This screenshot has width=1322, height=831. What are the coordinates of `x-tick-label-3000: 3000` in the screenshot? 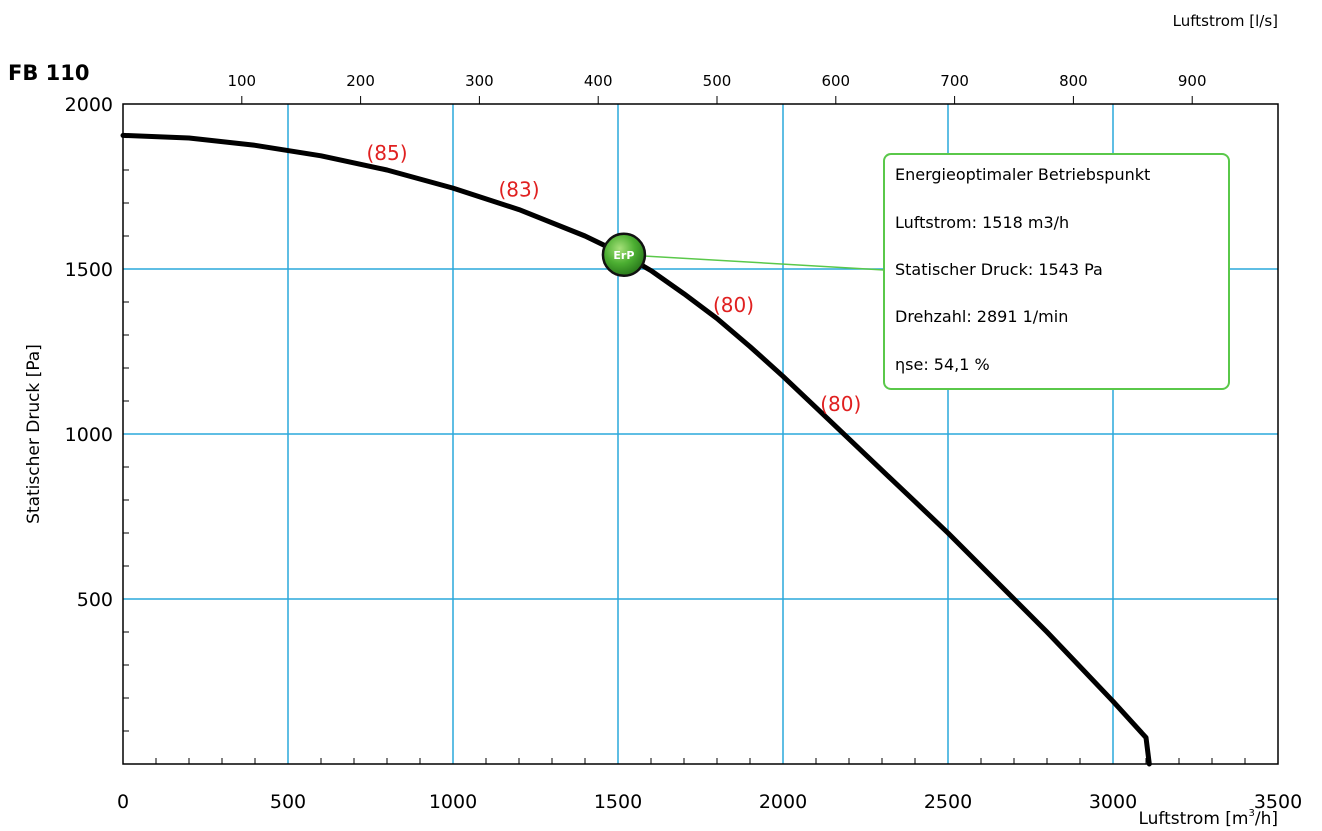 It's located at (1113, 802).